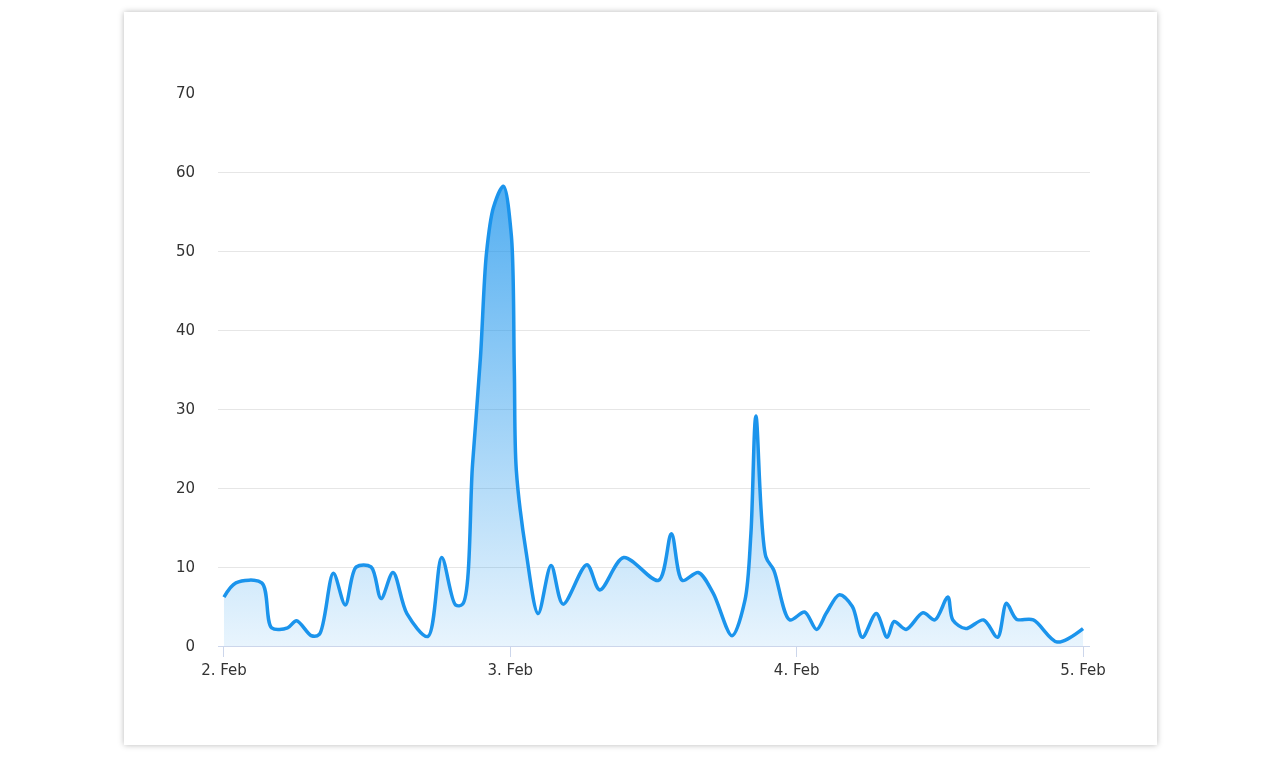 This screenshot has height=761, width=1280. I want to click on y-tick-label: 0, so click(190, 646).